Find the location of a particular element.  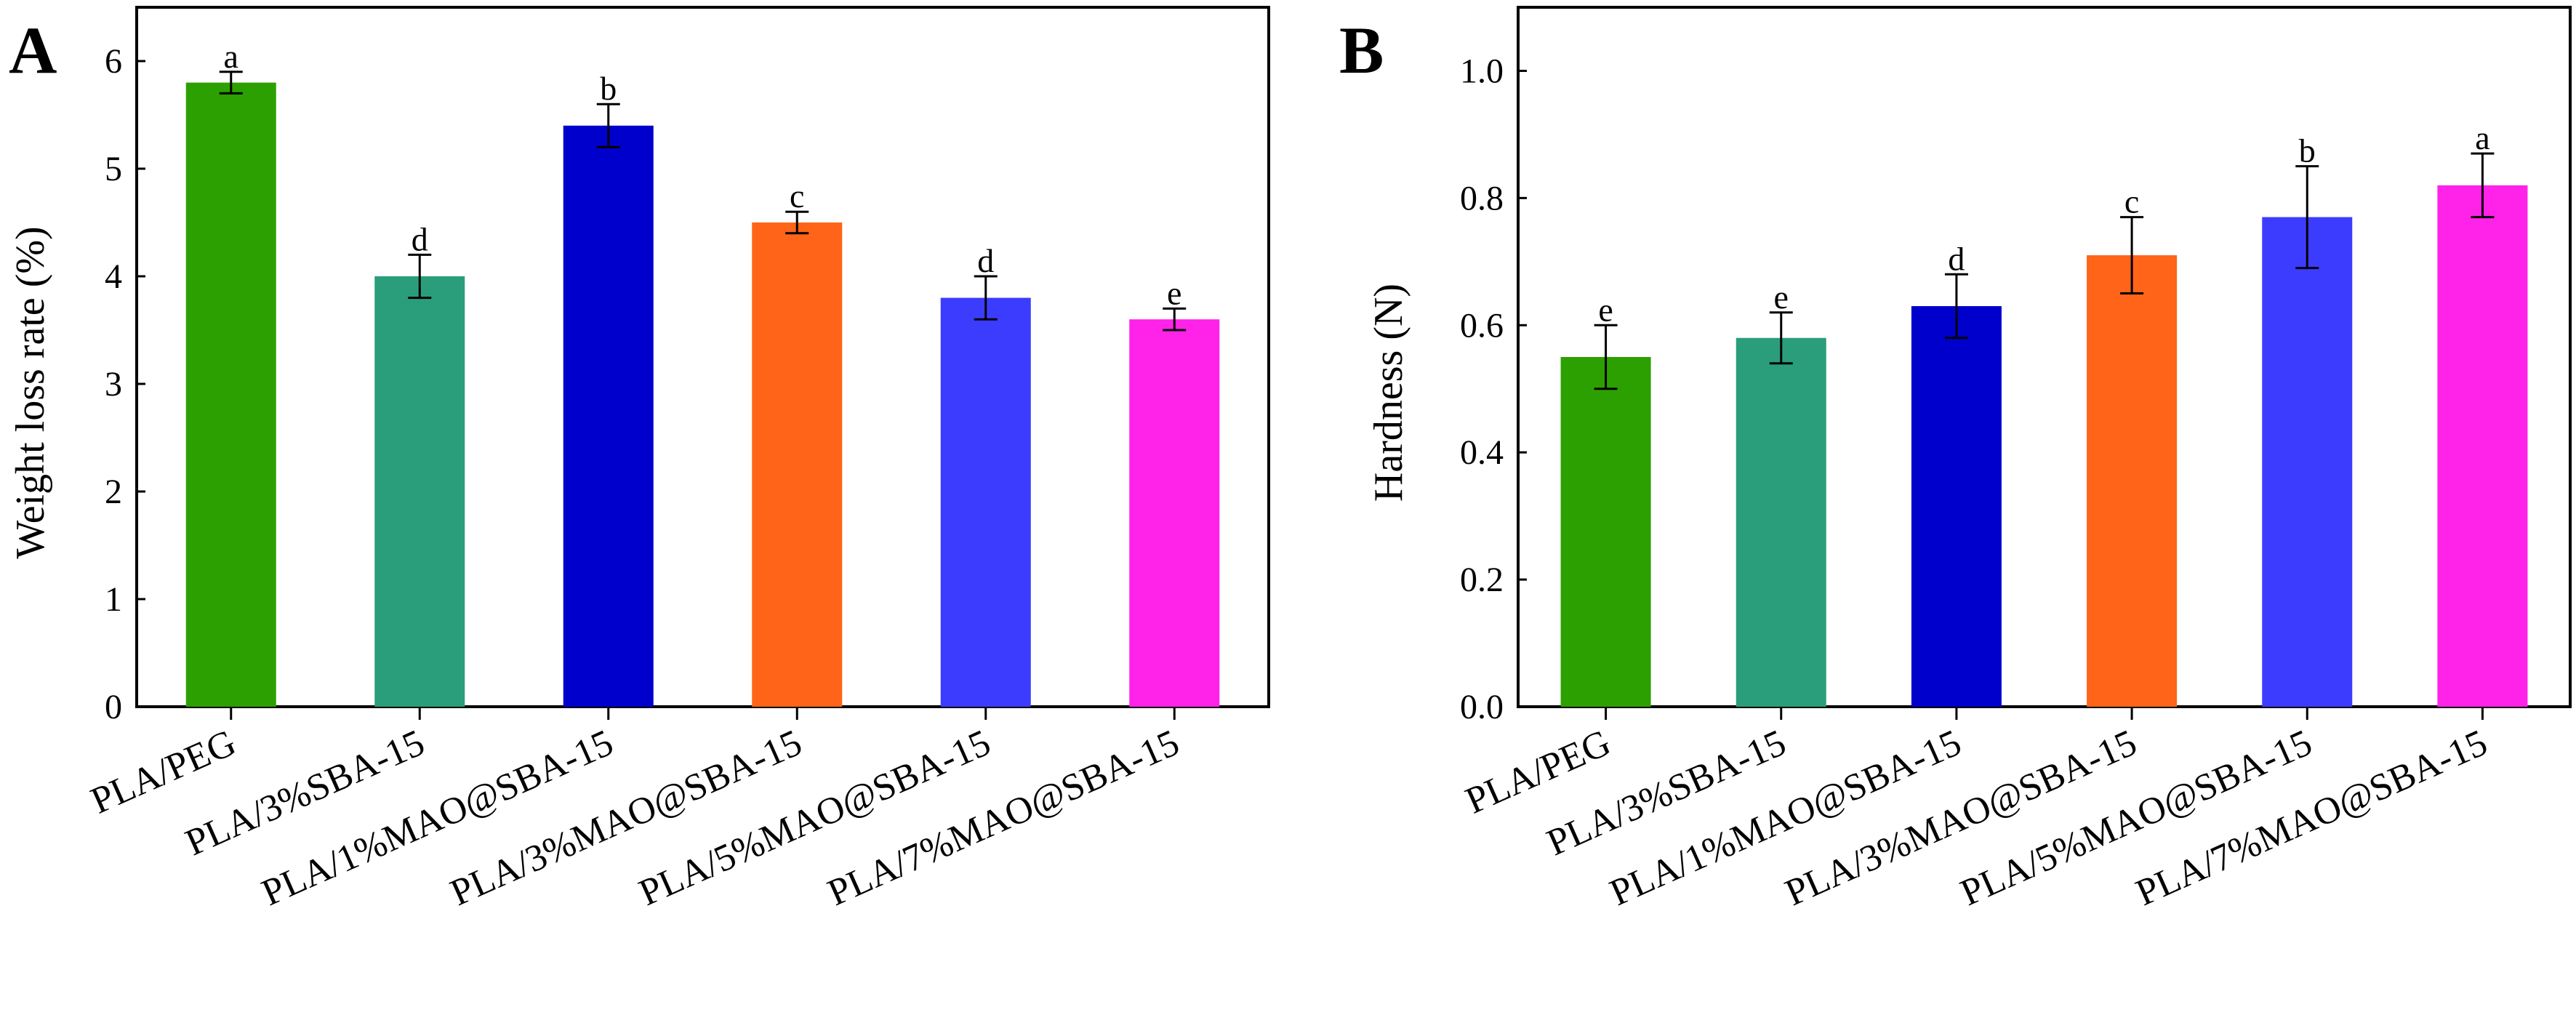

panel-a-significance-letter: b is located at coordinates (608, 89).